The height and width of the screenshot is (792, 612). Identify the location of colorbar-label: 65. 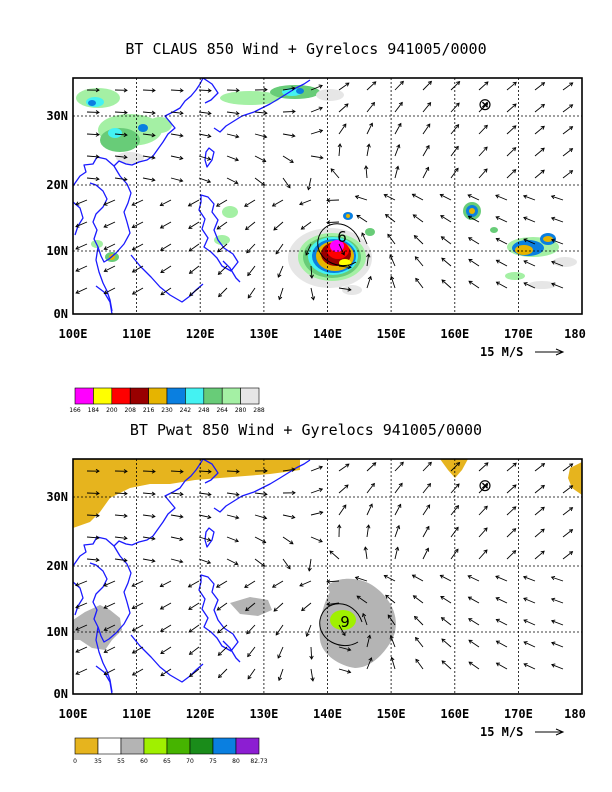
(167, 761).